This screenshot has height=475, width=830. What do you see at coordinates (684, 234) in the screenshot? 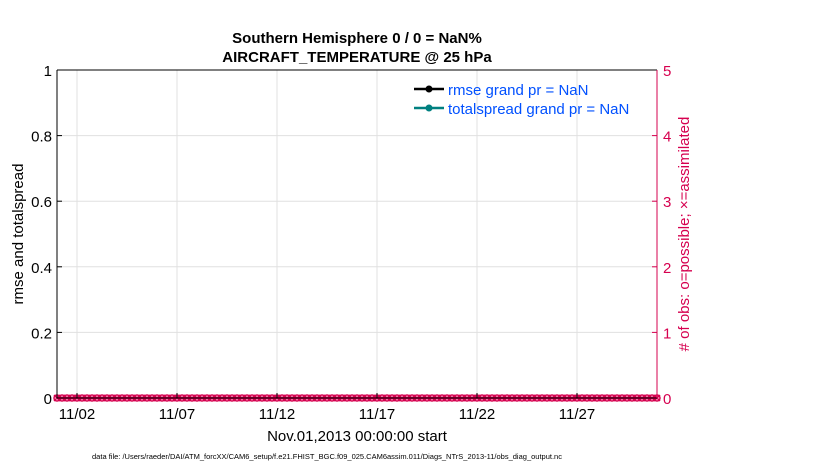
I see `y-axis-label-right: # of obs: o=possible; ×=assimilated` at bounding box center [684, 234].